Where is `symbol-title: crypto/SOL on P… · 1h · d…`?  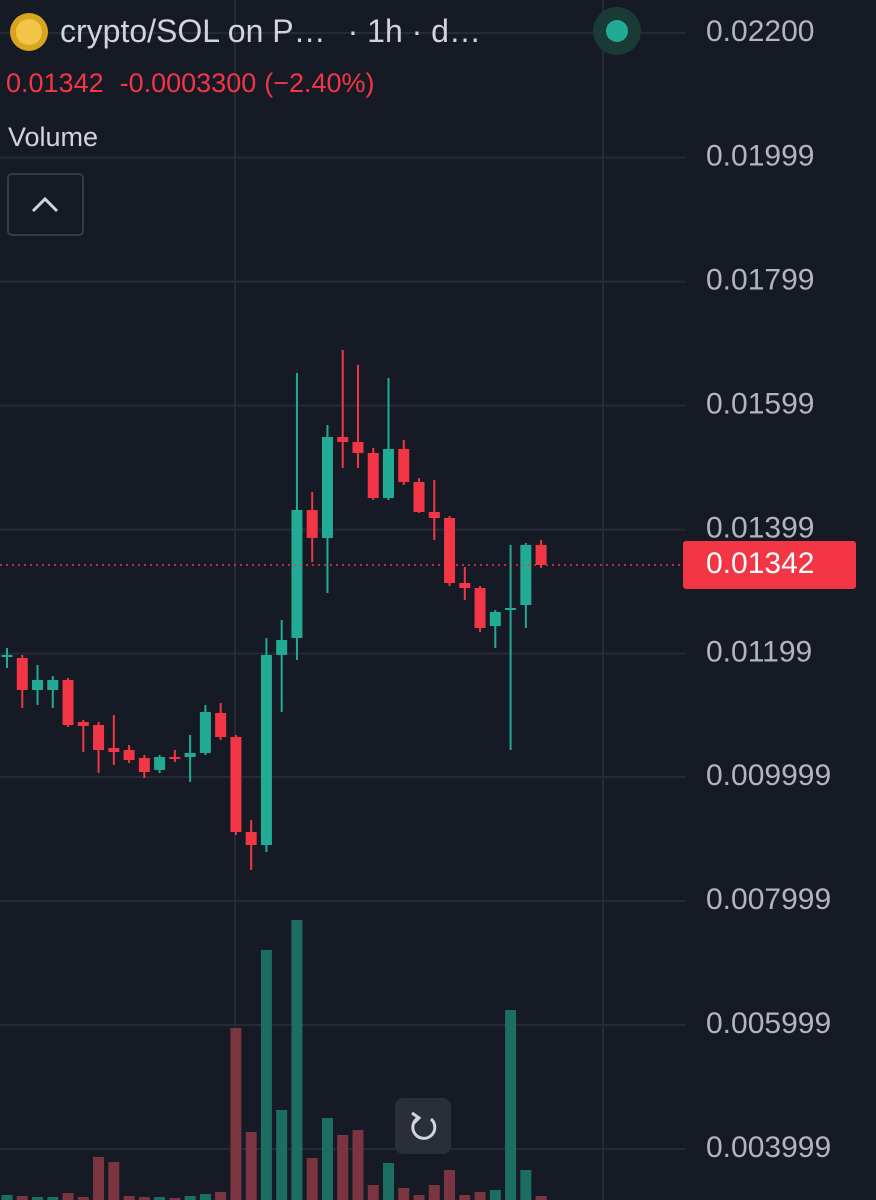 symbol-title: crypto/SOL on P… · 1h · d… is located at coordinates (270, 31).